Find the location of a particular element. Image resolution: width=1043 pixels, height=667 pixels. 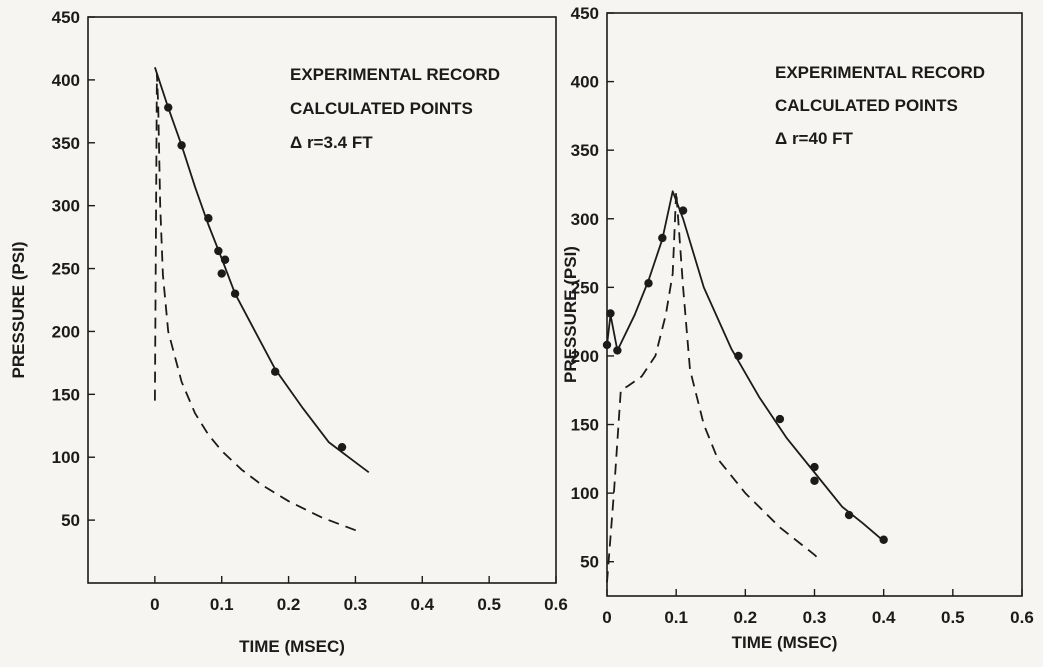

legend-line-3: Δ r=3.4 FT is located at coordinates (331, 142).